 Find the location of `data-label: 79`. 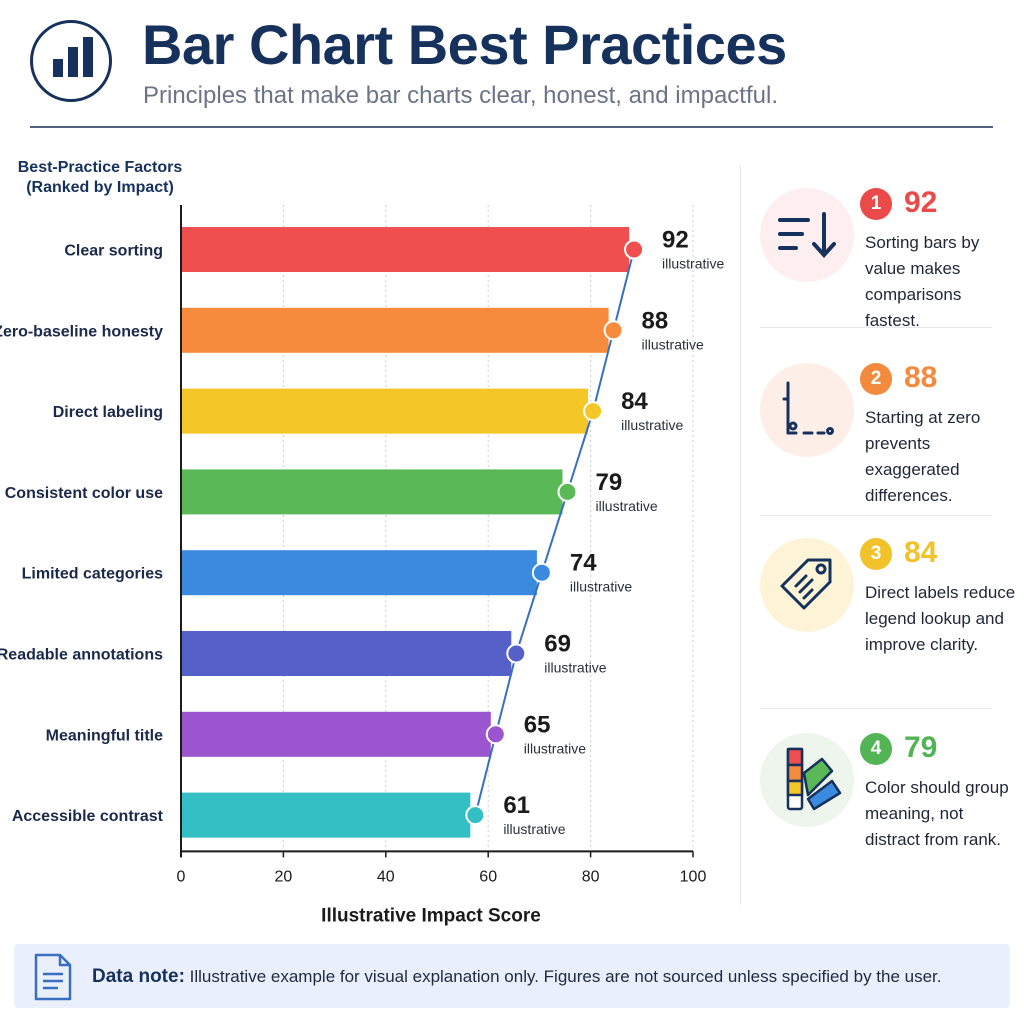

data-label: 79 is located at coordinates (608, 482).